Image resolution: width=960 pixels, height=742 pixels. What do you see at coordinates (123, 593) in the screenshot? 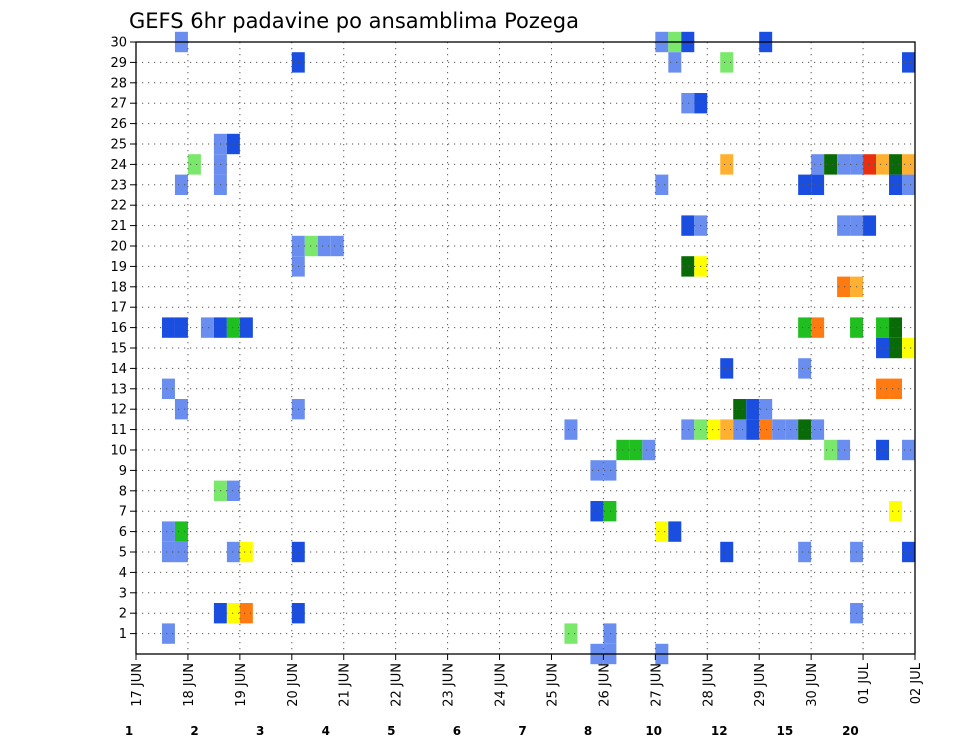
I see `y-tick-label: 3` at bounding box center [123, 593].